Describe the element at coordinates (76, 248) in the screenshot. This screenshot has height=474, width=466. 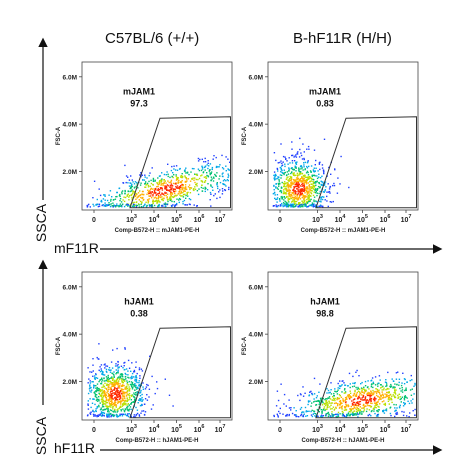
I see `row1-x-axis-label: mF11R` at that location.